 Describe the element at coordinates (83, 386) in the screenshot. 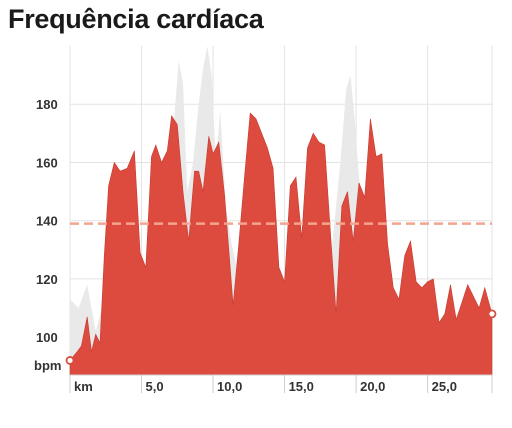

I see `x-unit-label: km` at that location.